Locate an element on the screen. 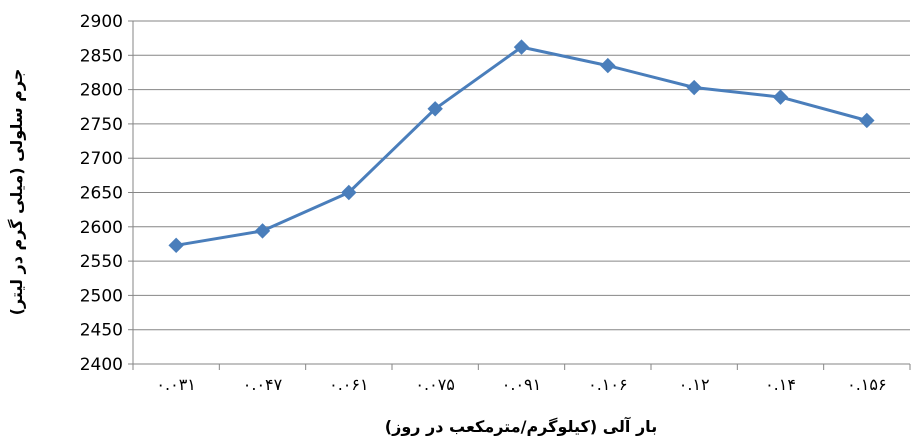  y-tick-label: 2850 is located at coordinates (101, 56).